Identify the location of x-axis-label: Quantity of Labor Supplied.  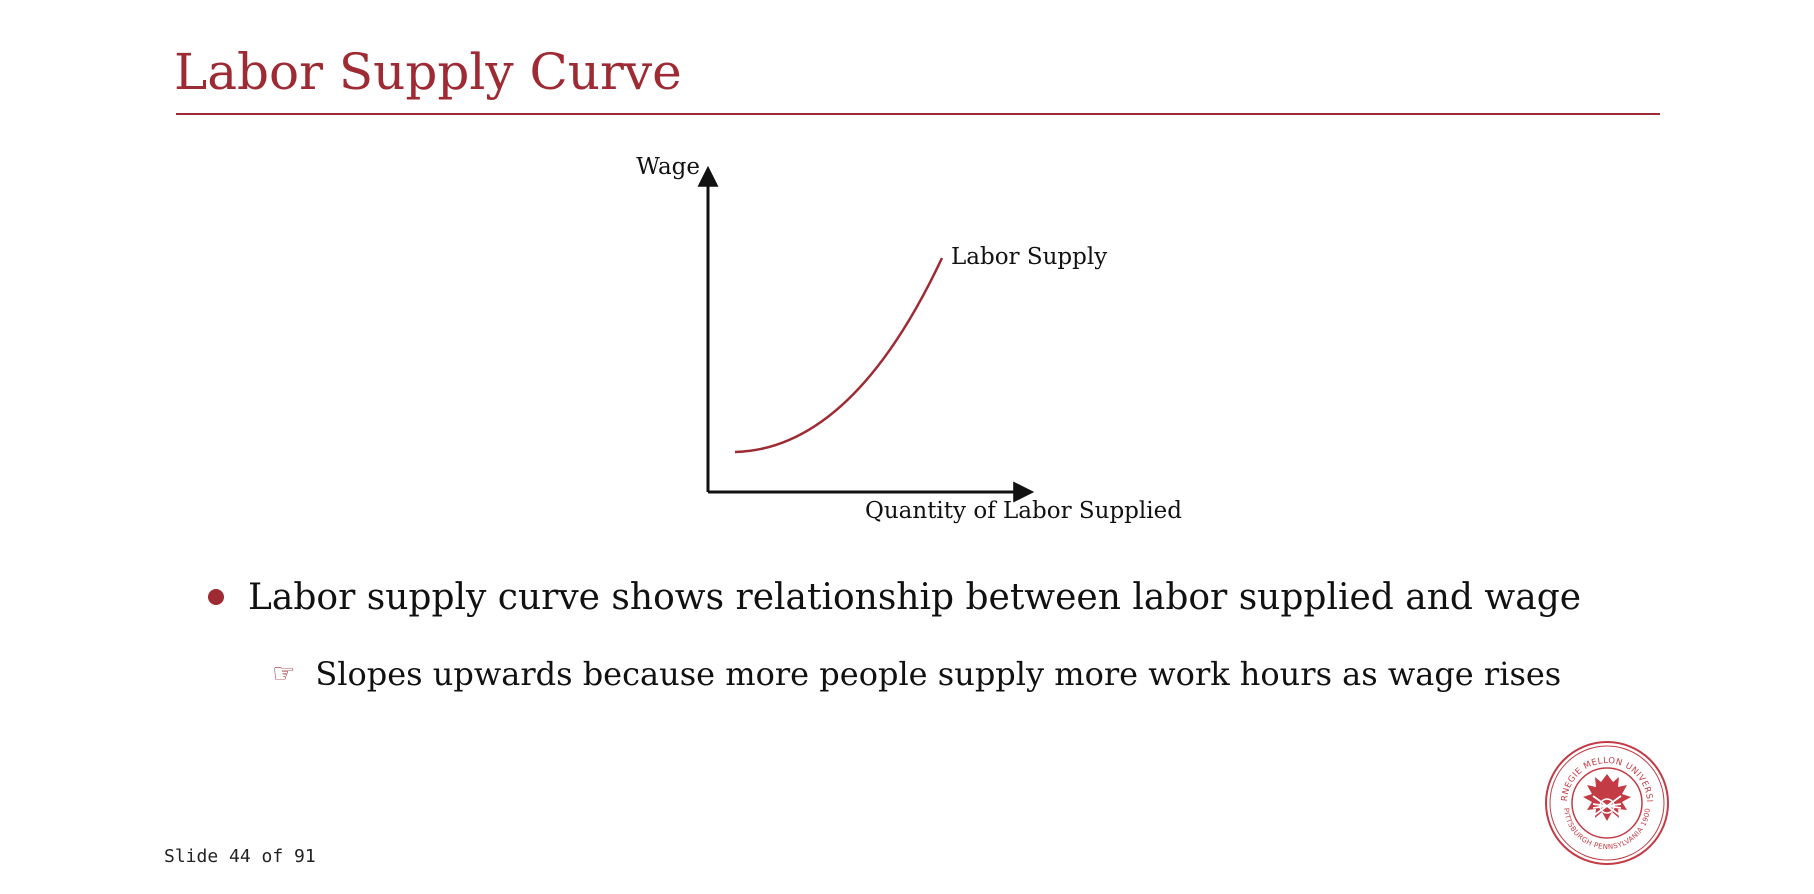
(1023, 511).